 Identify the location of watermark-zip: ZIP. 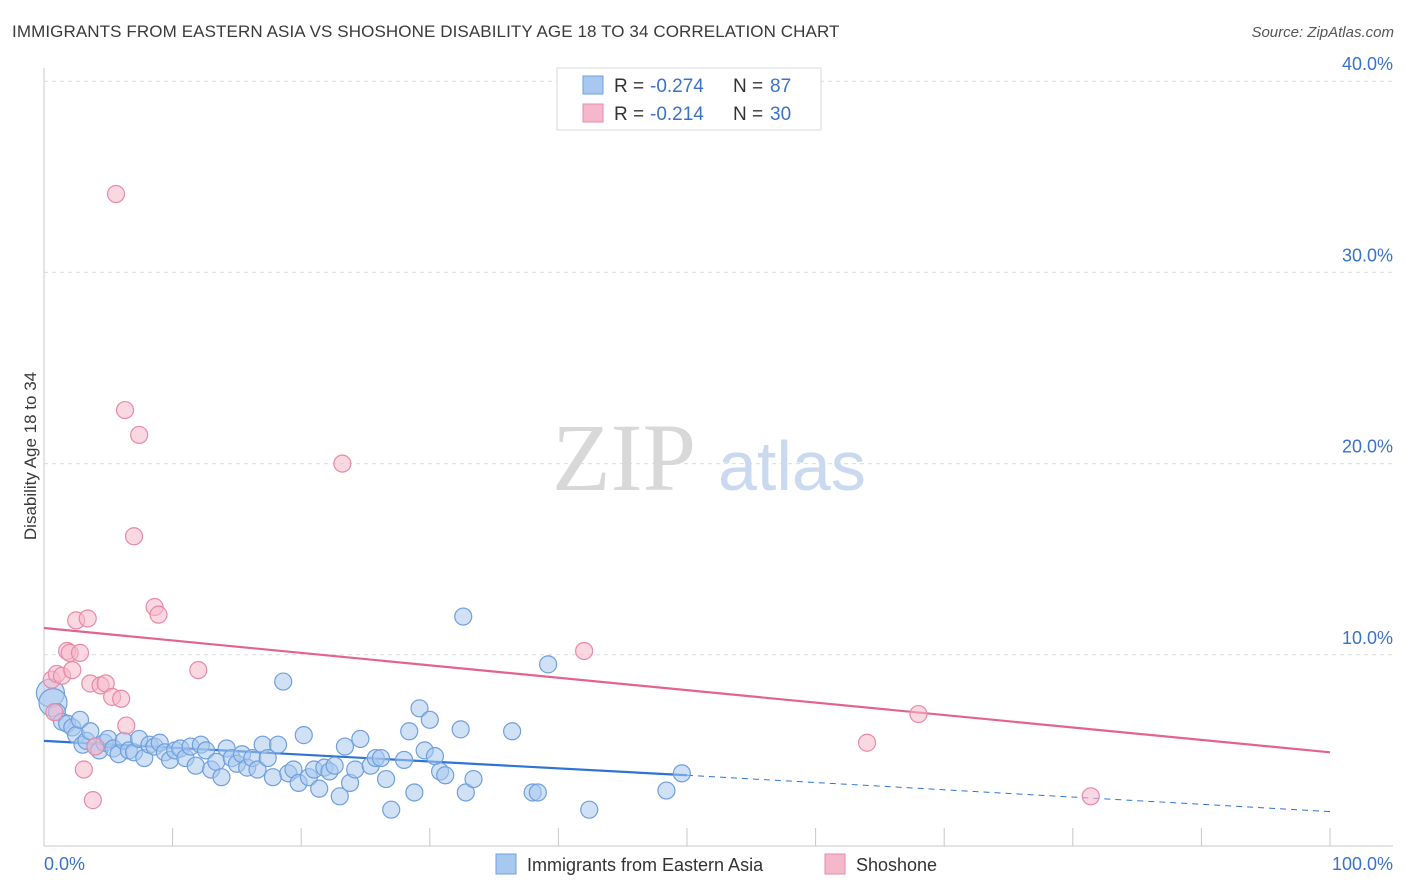
(624, 457).